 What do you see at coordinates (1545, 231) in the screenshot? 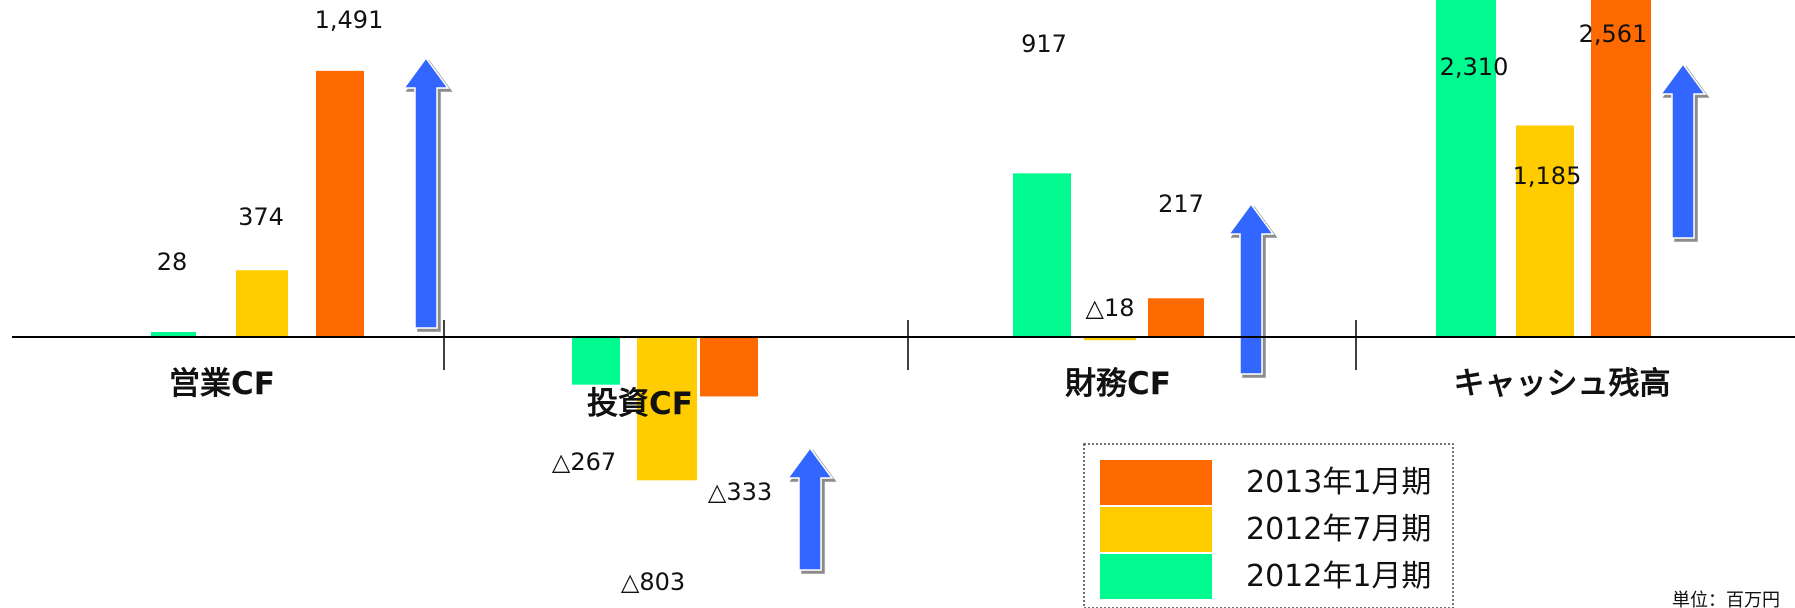
I see `bar-cash-balance-2012-jul` at bounding box center [1545, 231].